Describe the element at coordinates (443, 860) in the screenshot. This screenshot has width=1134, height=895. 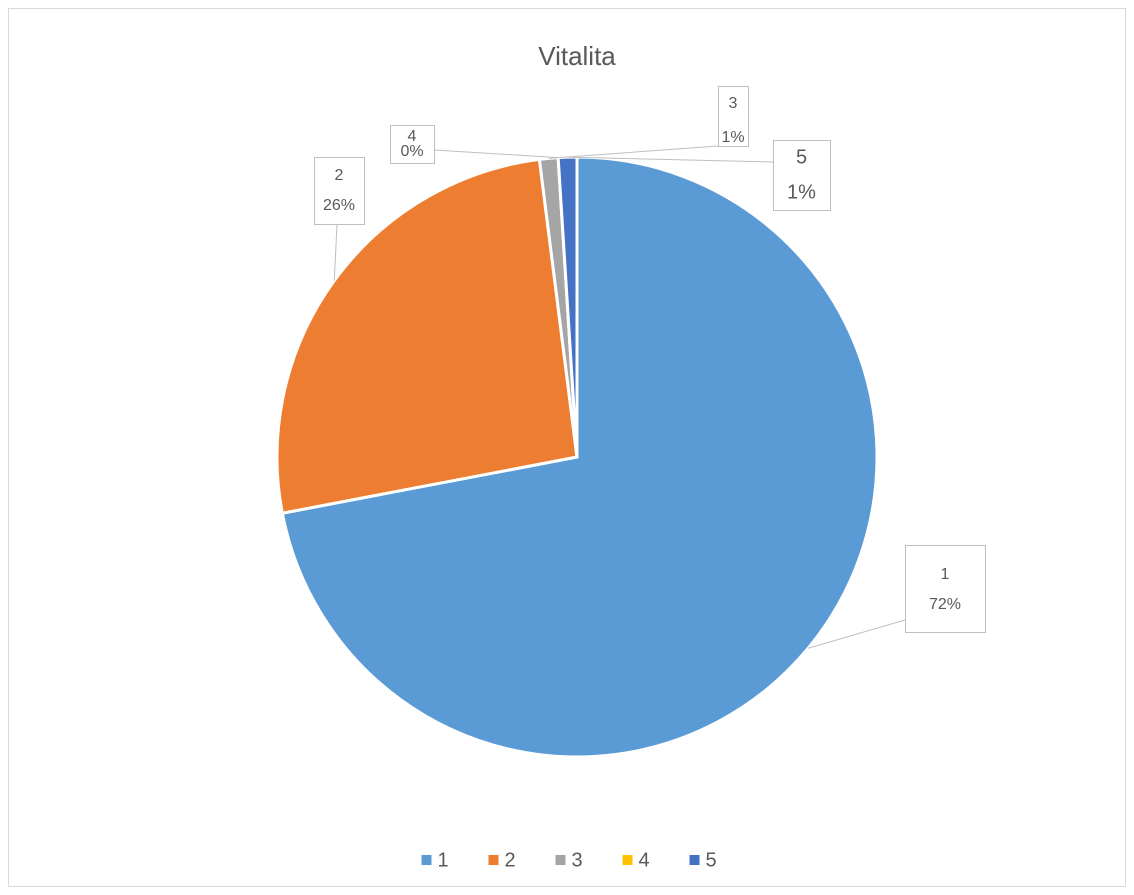
I see `legend-label: 1` at that location.